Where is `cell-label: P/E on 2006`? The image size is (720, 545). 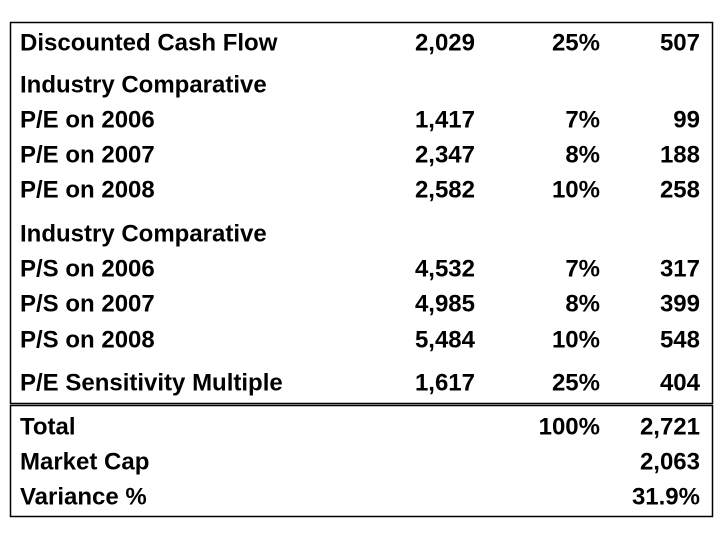
cell-label: P/E on 2006 is located at coordinates (87, 119).